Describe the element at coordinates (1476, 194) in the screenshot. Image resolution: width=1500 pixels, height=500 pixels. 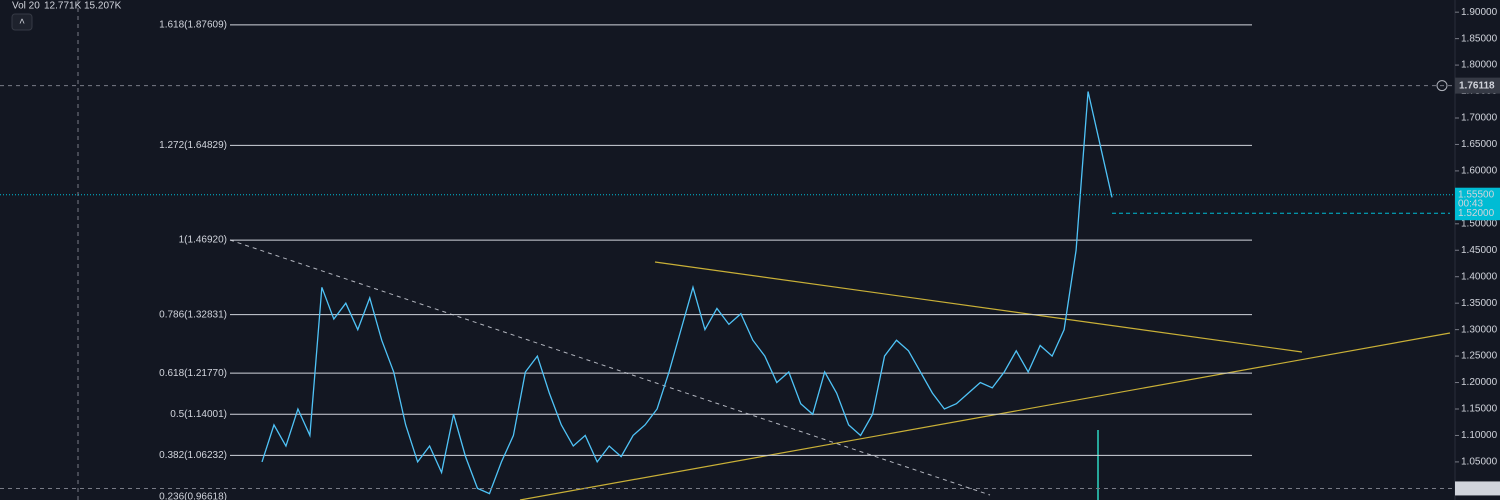
I see `last-price-label: 1.55500` at that location.